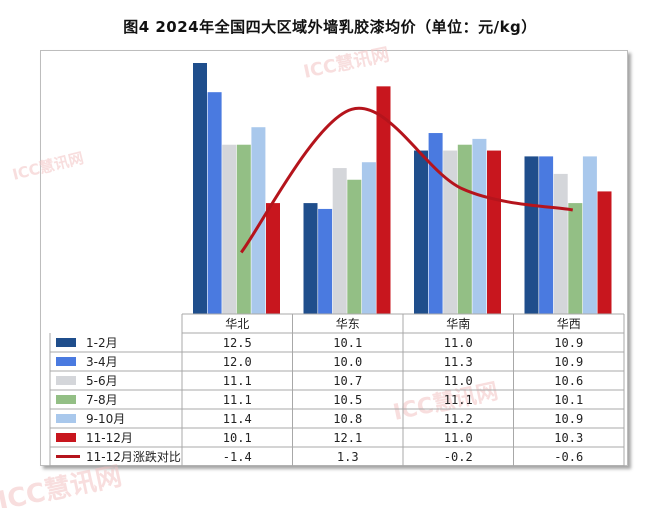 The image size is (660, 508). Describe the element at coordinates (102, 400) in the screenshot. I see `series-name: 7-8月` at that location.